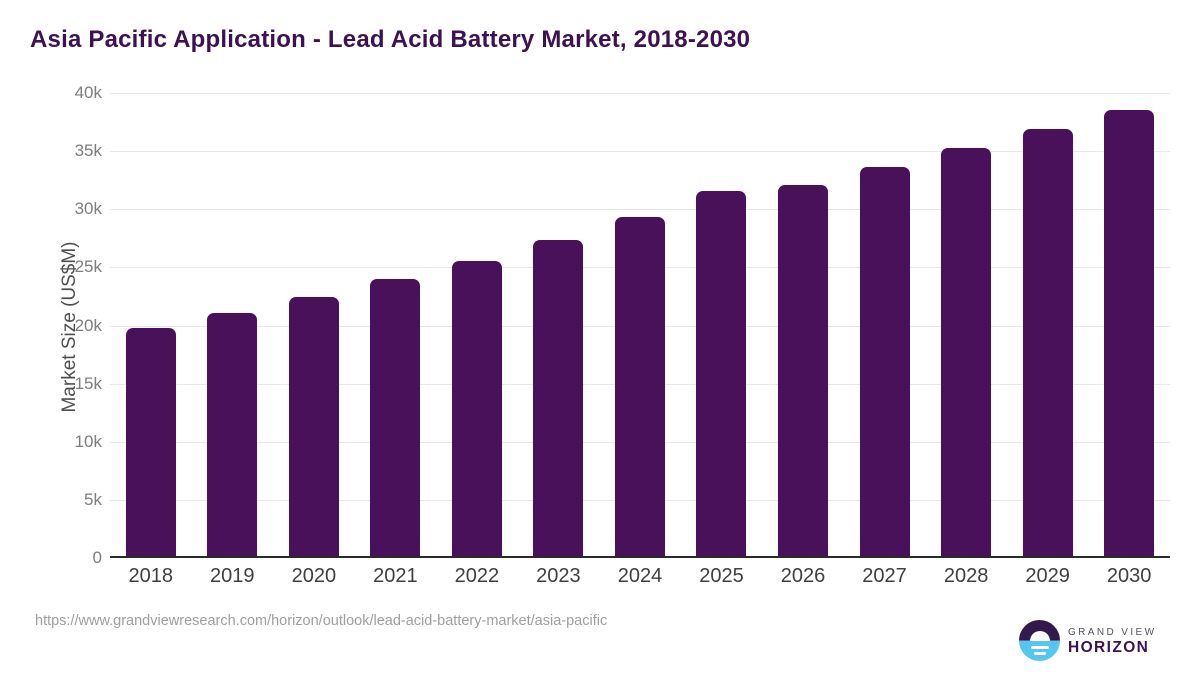 Image resolution: width=1200 pixels, height=675 pixels. I want to click on xtick-label-2030: 2030, so click(1129, 576).